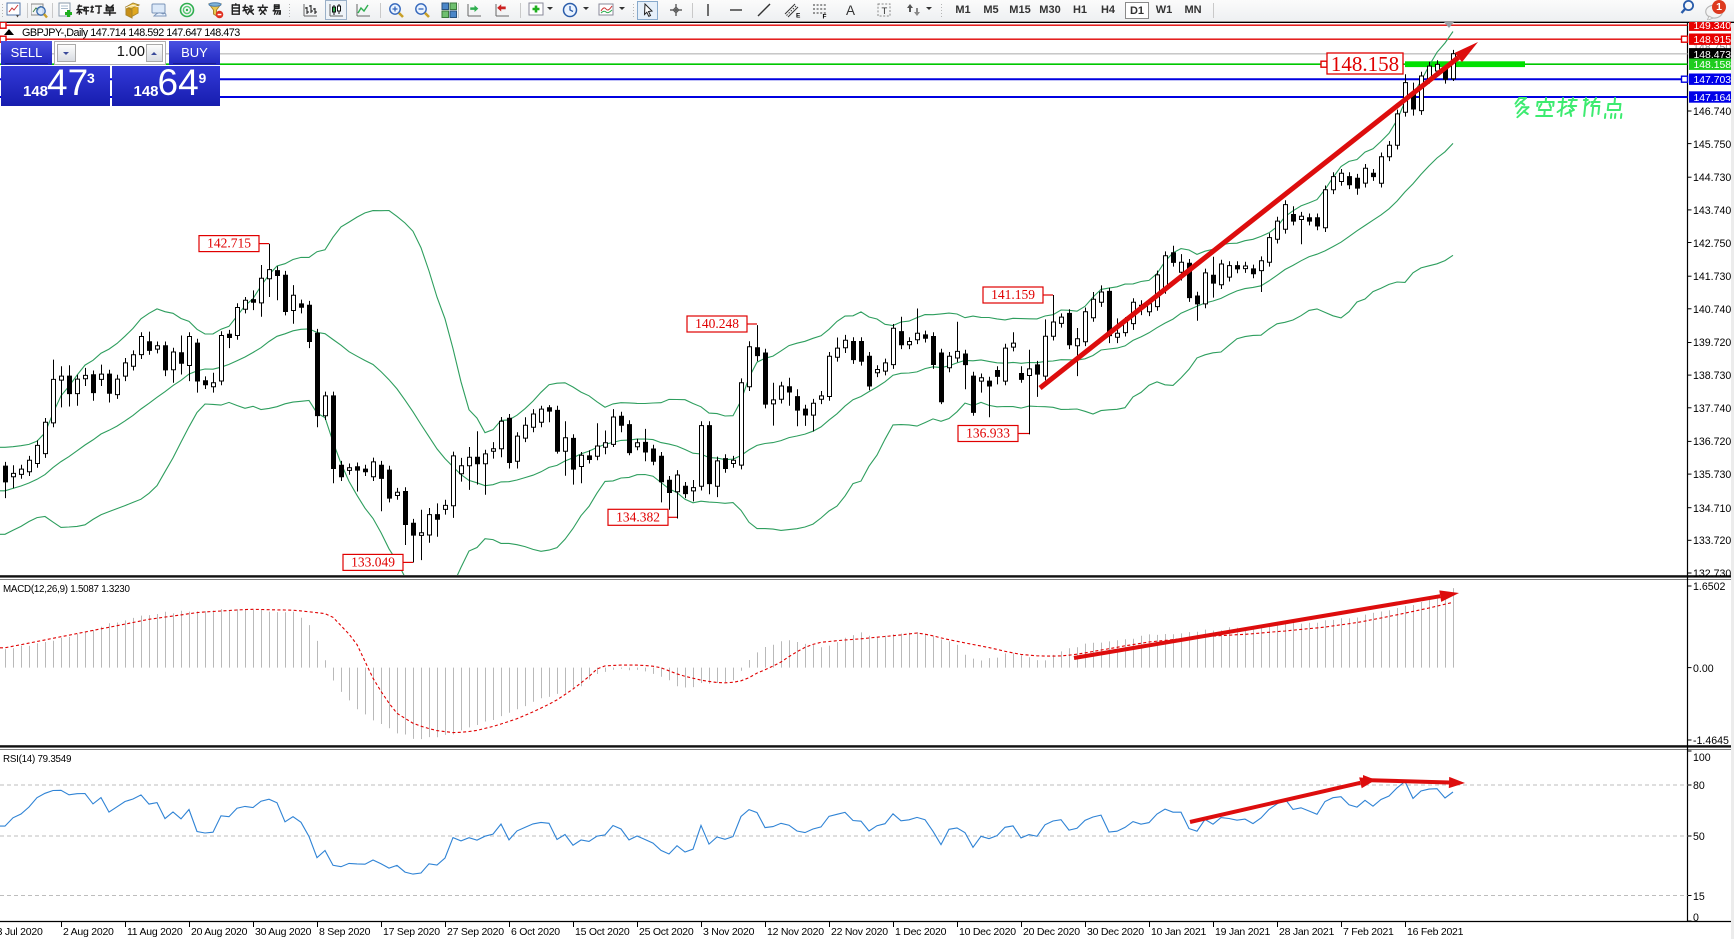  Describe the element at coordinates (1709, 587) in the screenshot. I see `svg-text: 1.6502` at that location.